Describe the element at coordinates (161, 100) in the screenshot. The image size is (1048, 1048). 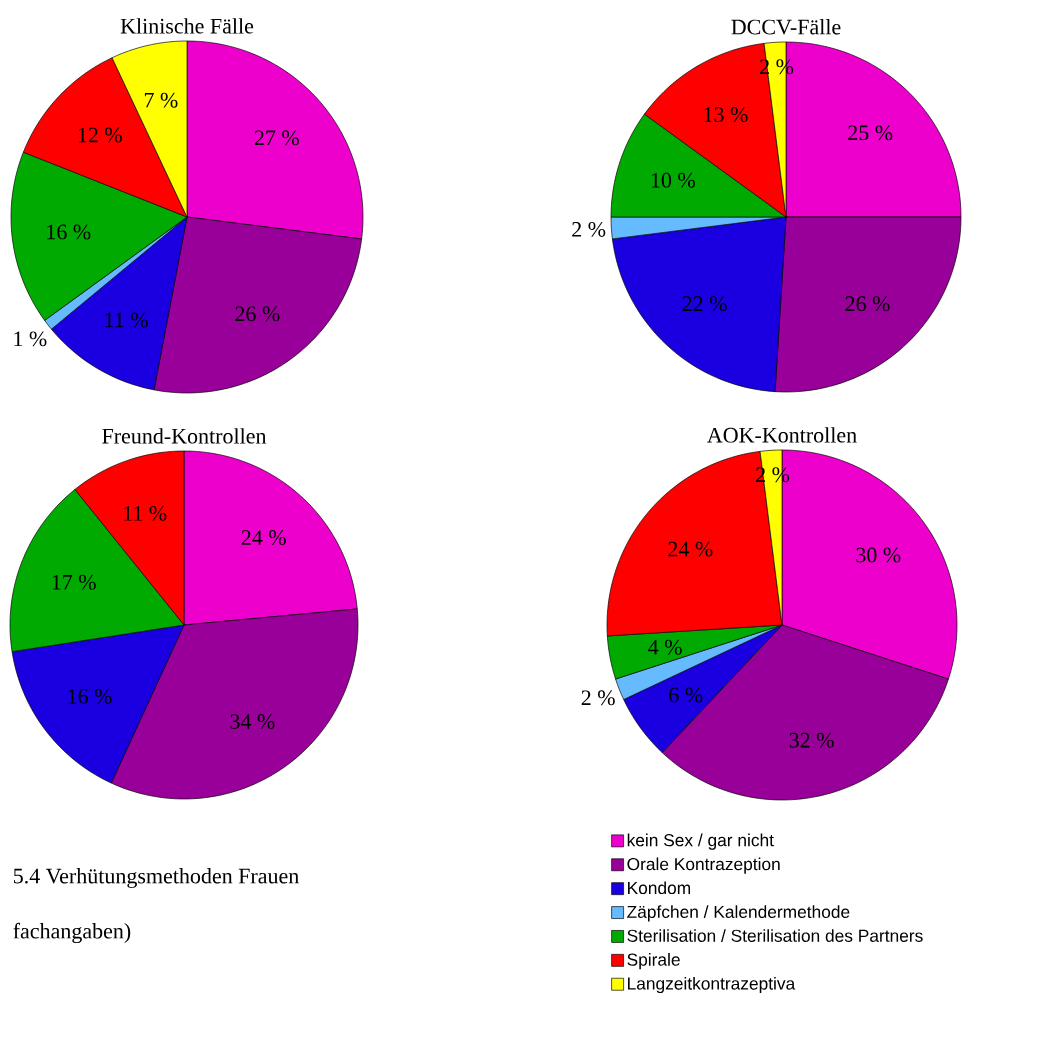
I see `data-label: 7 %` at that location.